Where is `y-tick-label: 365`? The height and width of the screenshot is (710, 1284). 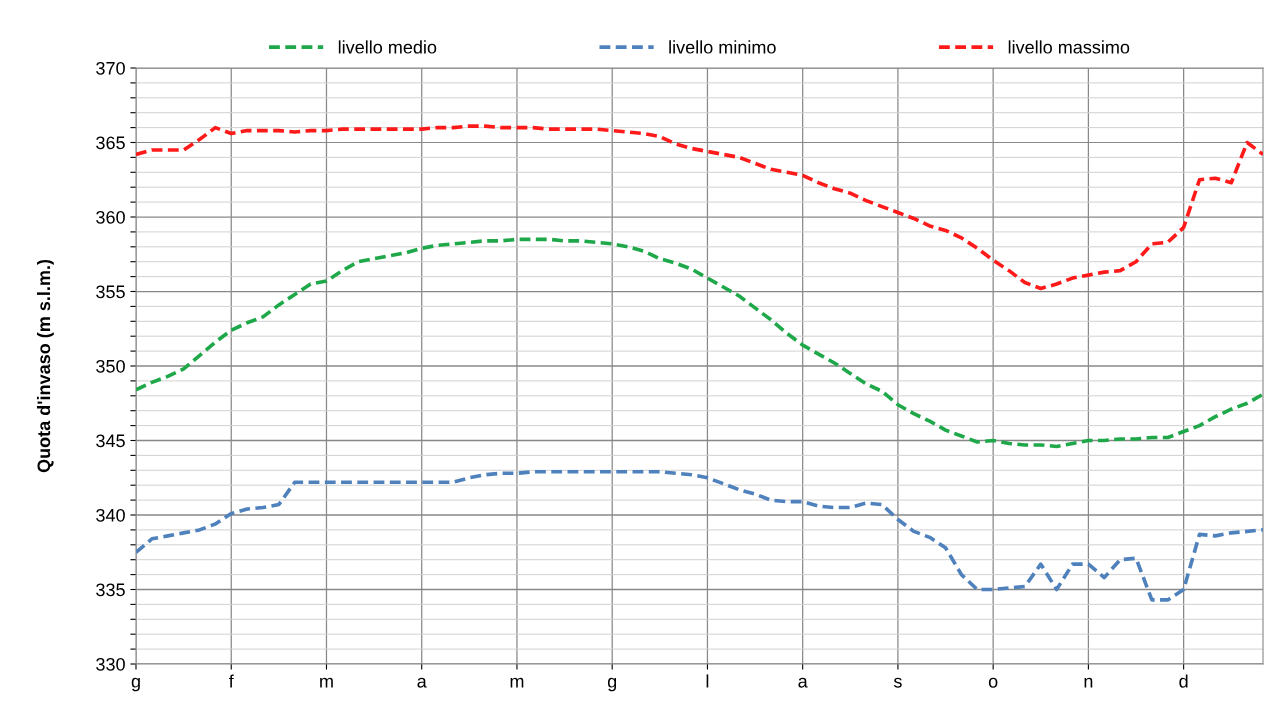
y-tick-label: 365 is located at coordinates (110, 143).